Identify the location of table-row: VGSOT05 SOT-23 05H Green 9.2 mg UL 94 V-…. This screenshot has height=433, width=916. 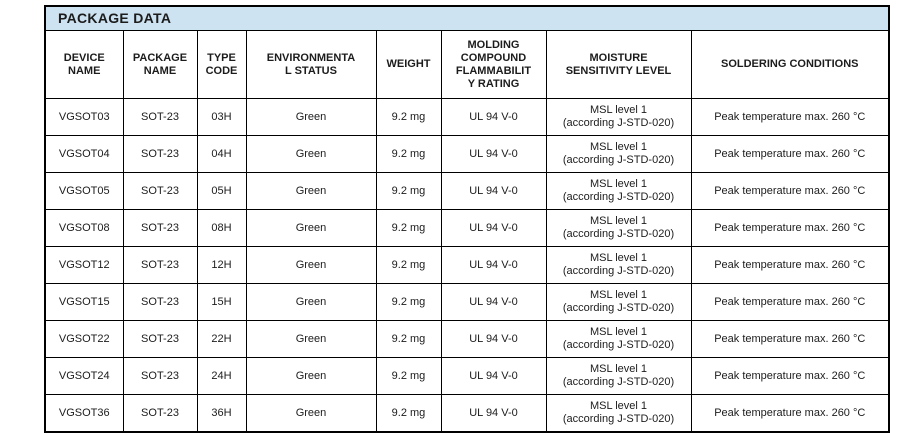
(467, 191).